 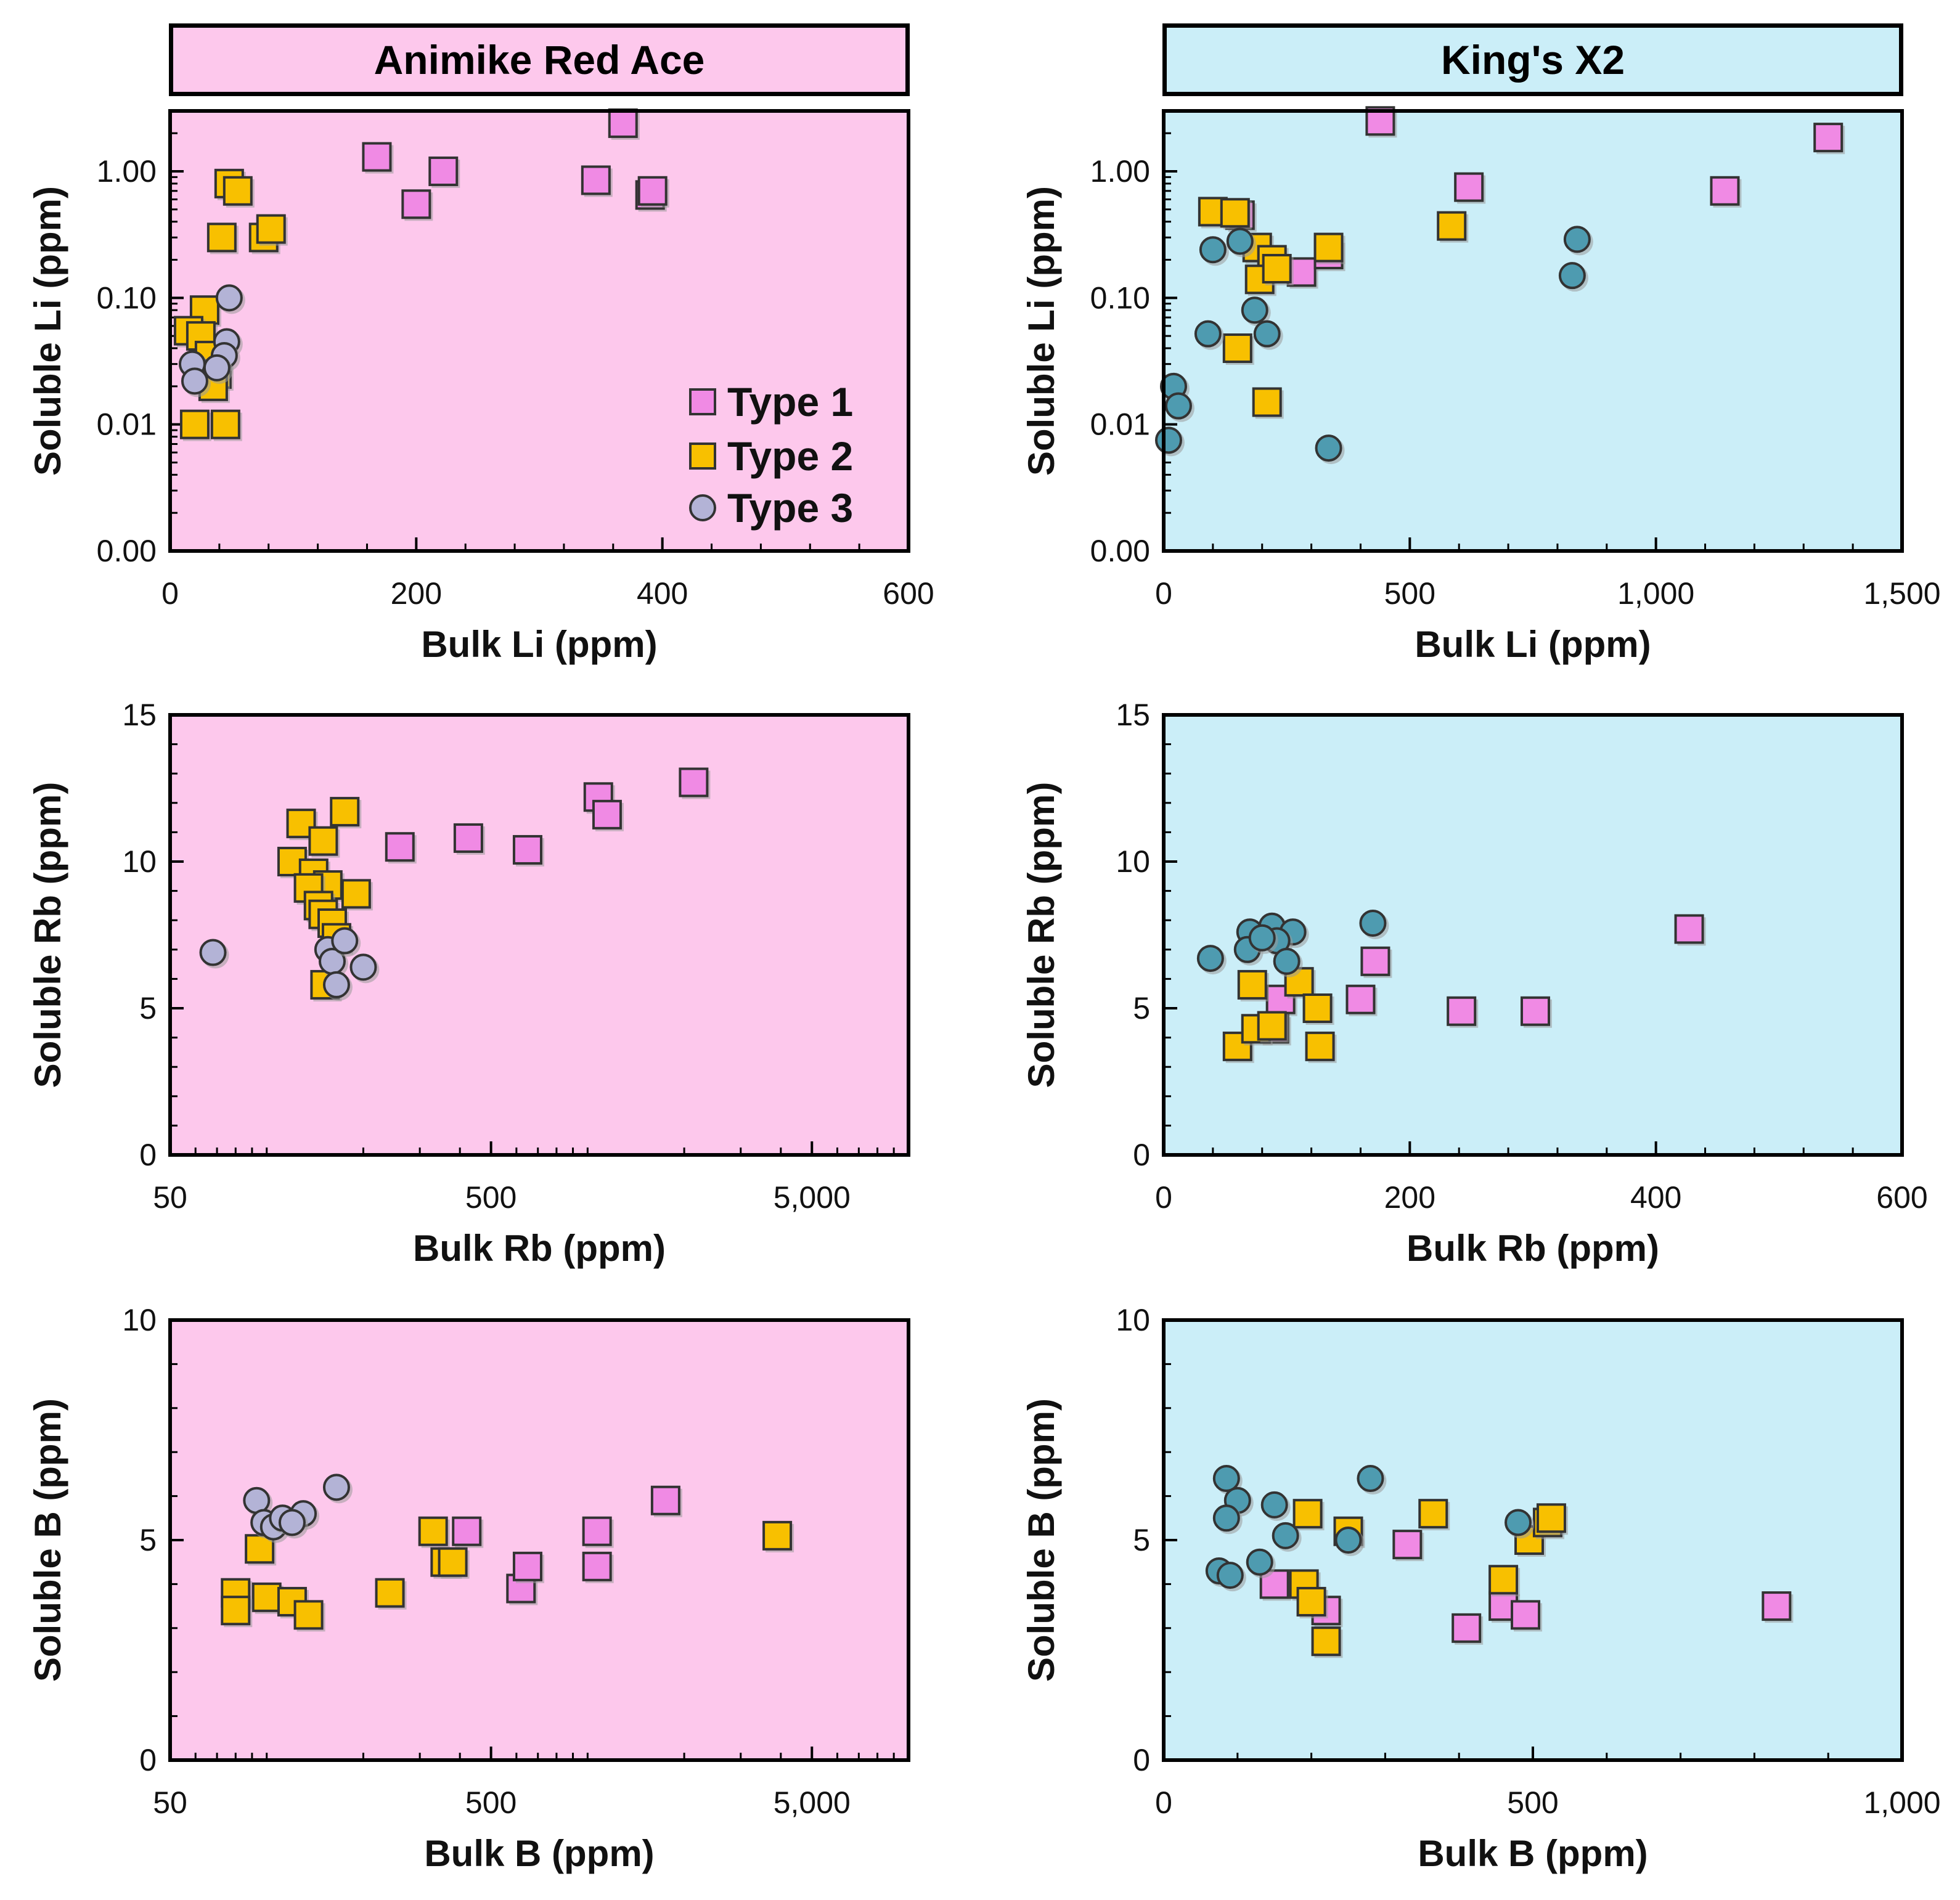 I want to click on panel-header-kings-x2-label: King's X2, so click(x=1532, y=60).